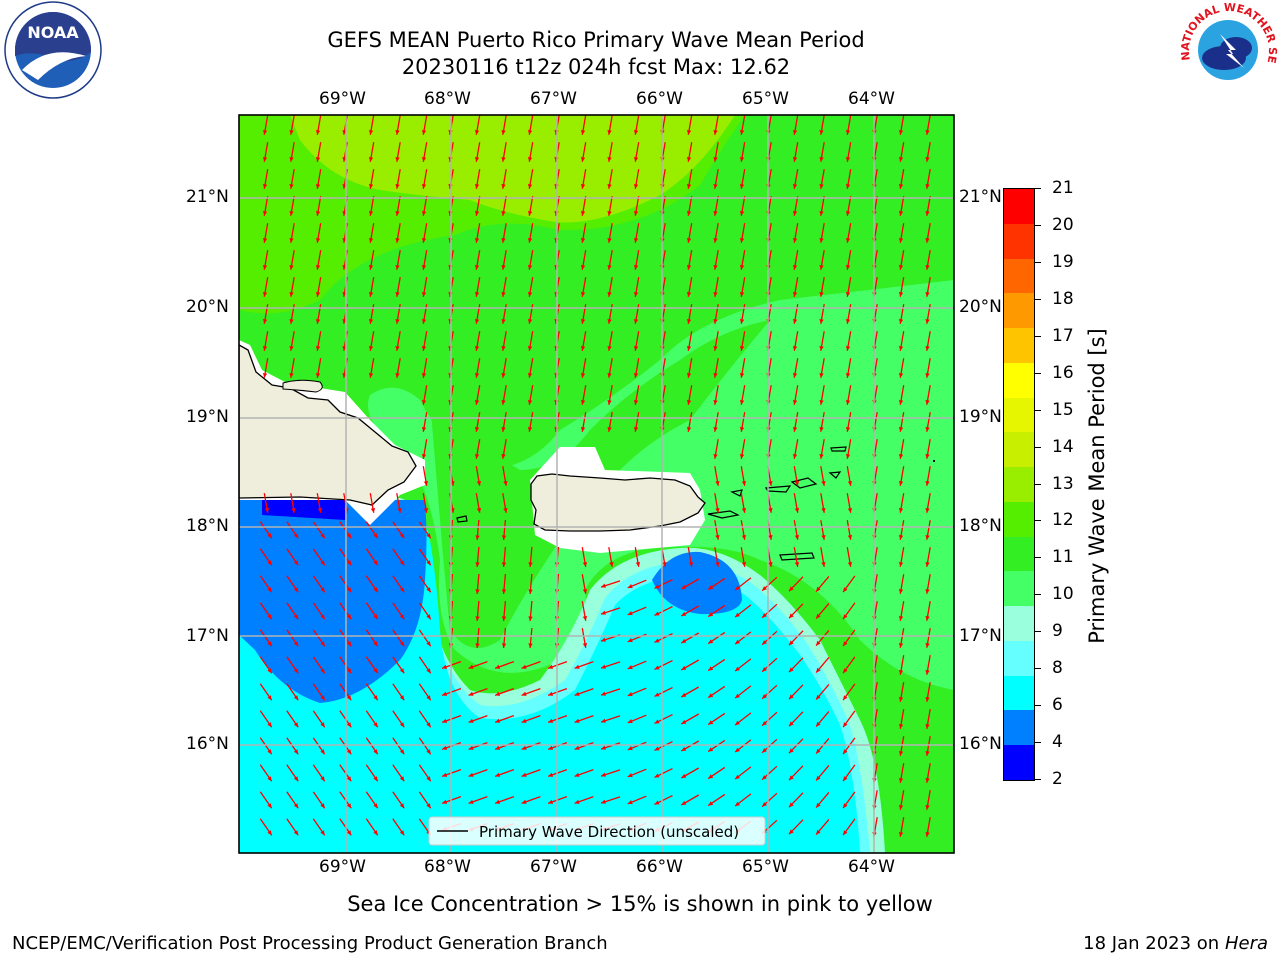 This screenshot has width=1280, height=960. I want to click on lon-label-bottom-64: 64°W, so click(871, 867).